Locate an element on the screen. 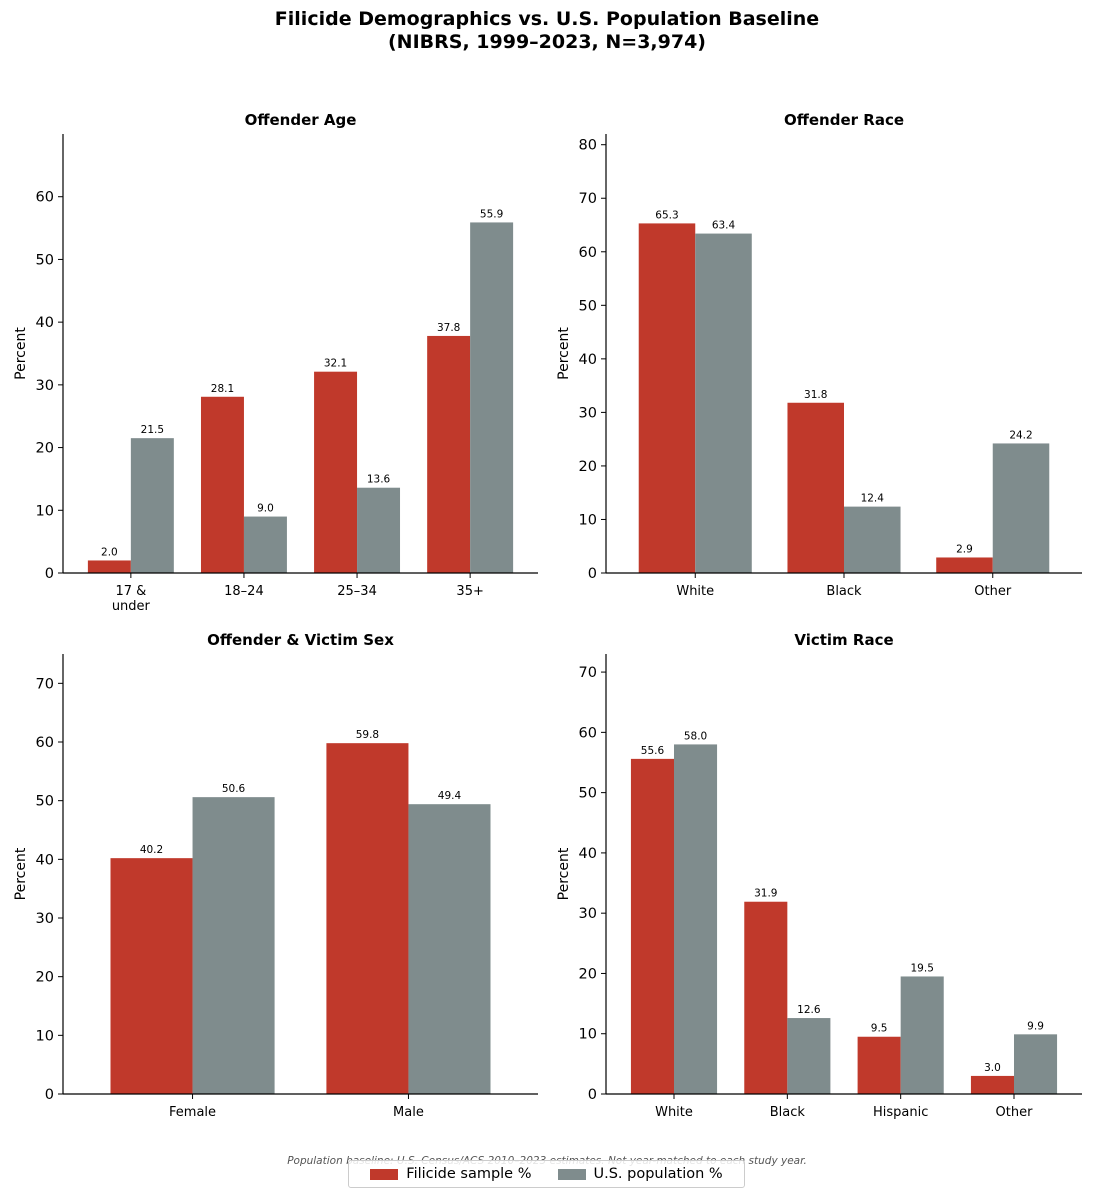 This screenshot has height=1200, width=1094. data-label: 59.8 is located at coordinates (367, 735).